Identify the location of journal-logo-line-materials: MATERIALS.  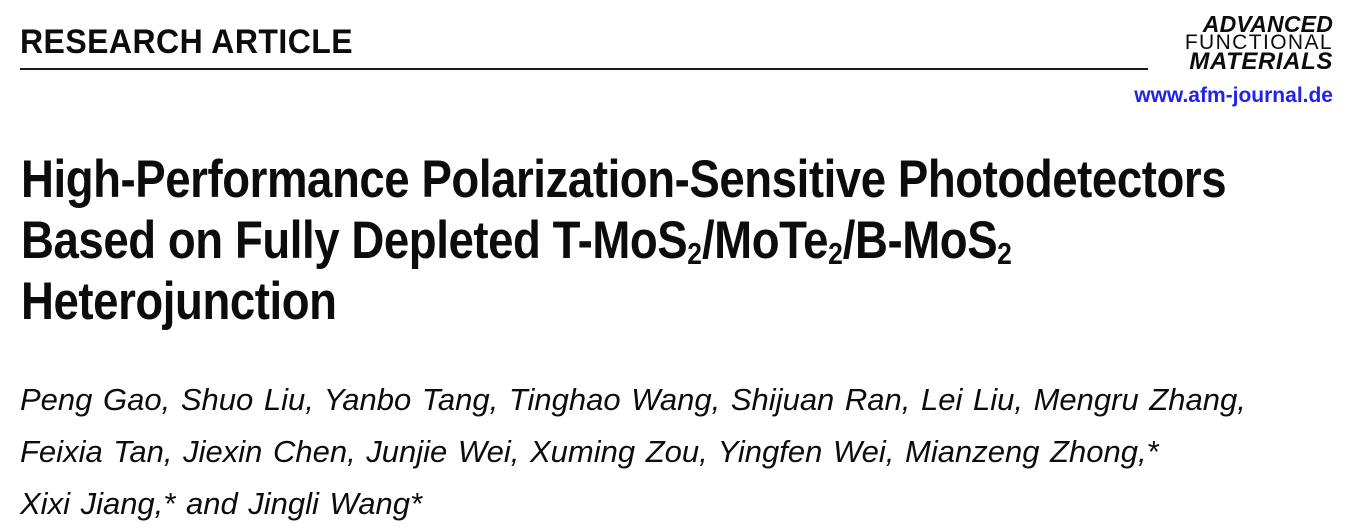
(1261, 61).